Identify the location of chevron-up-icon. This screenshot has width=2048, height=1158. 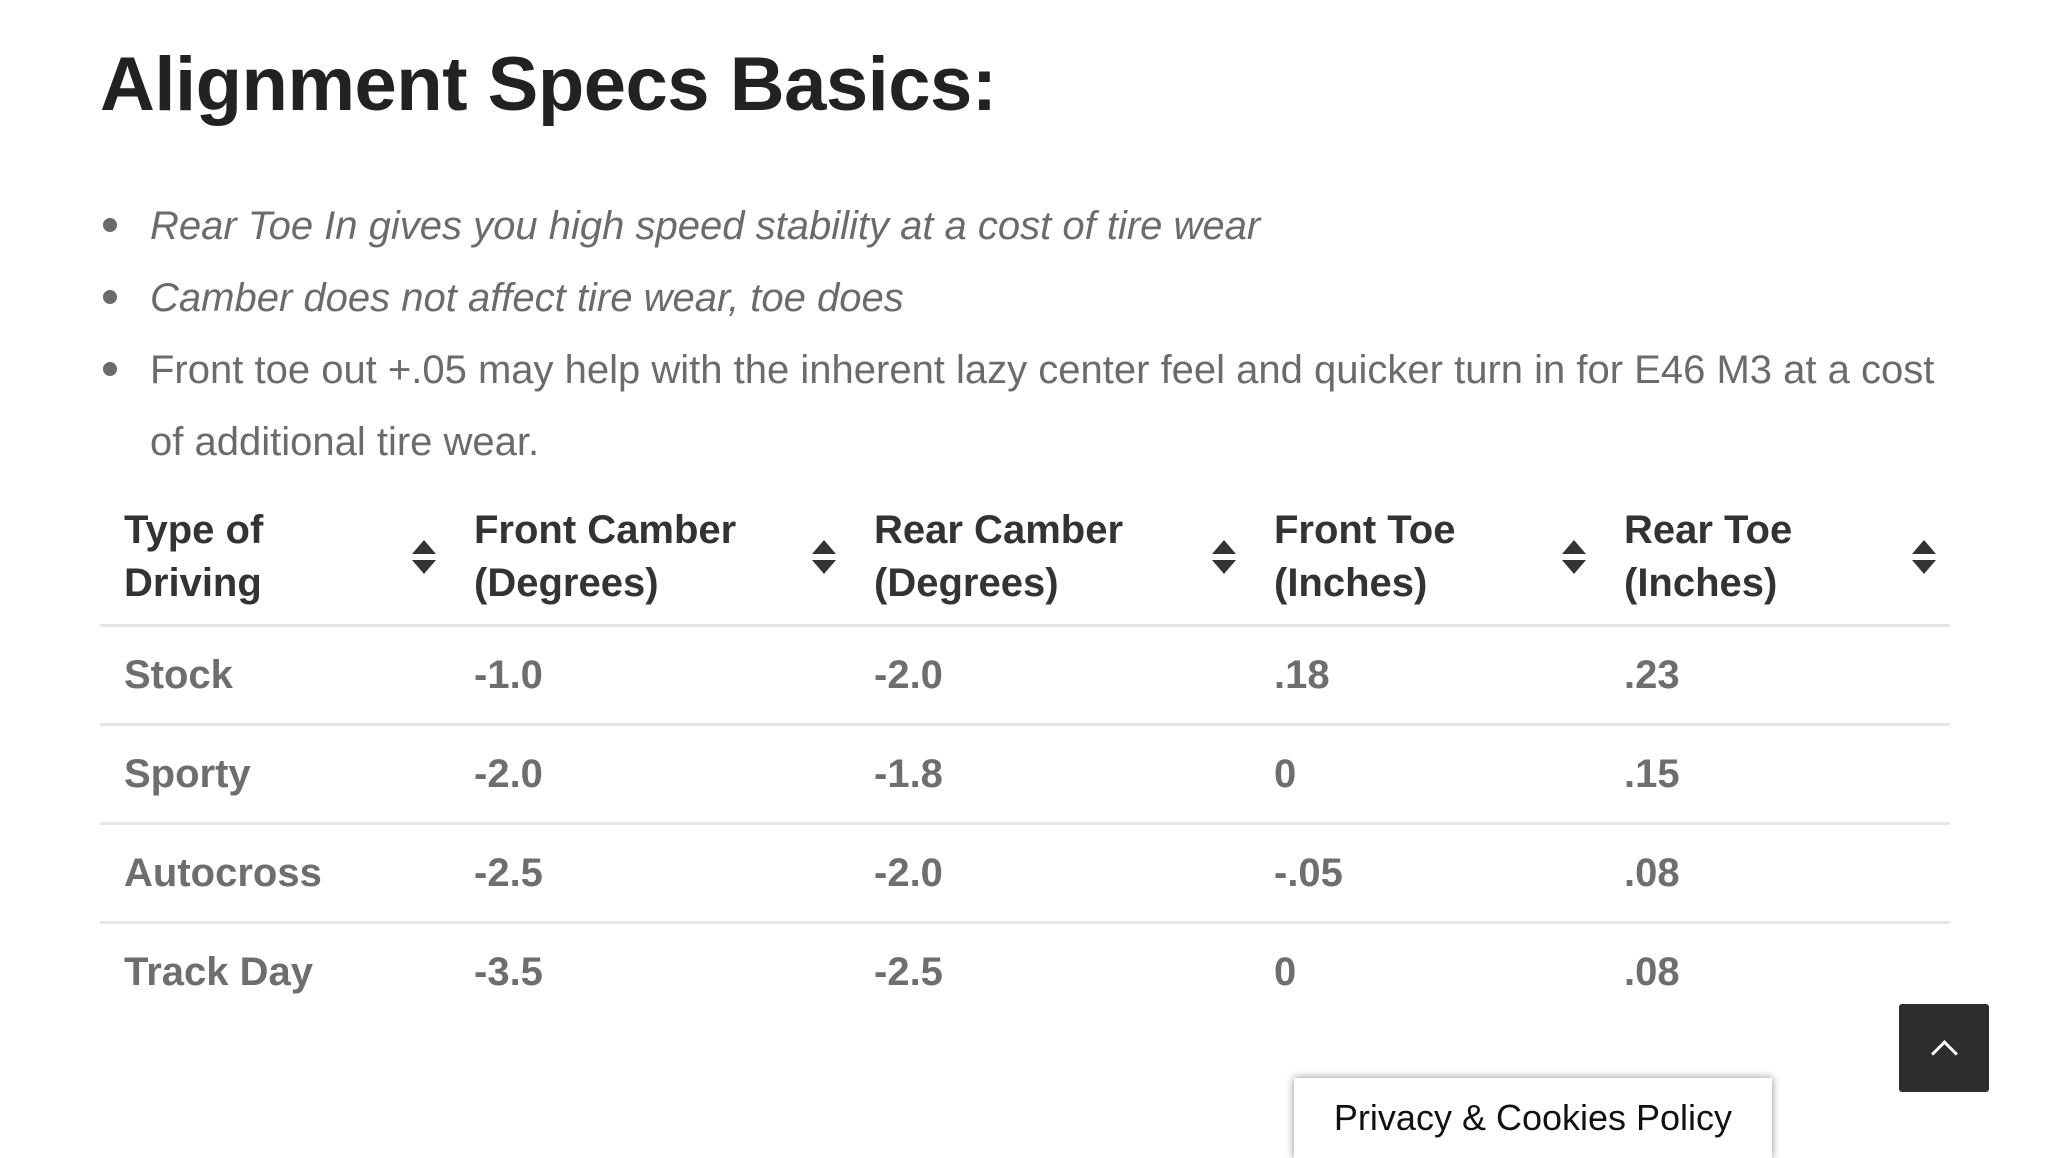
(1944, 1053).